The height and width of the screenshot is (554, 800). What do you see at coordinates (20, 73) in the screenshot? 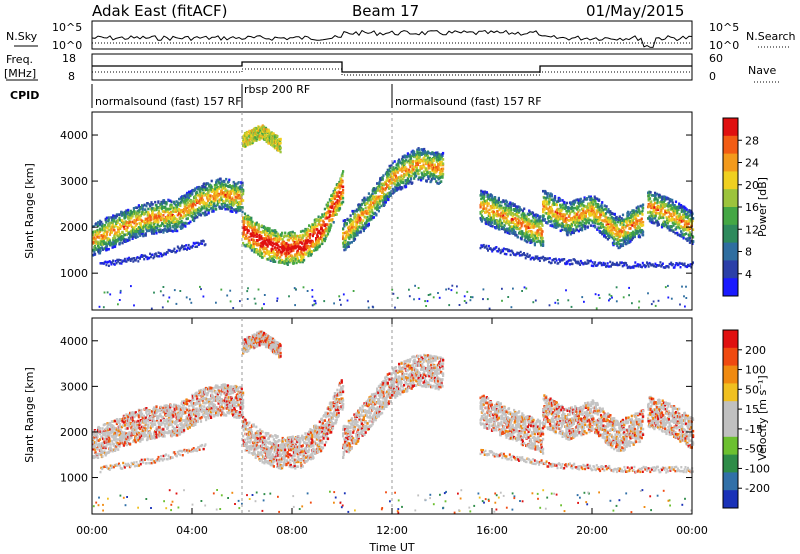
I see `freq-unit-label: [MHz]` at bounding box center [20, 73].